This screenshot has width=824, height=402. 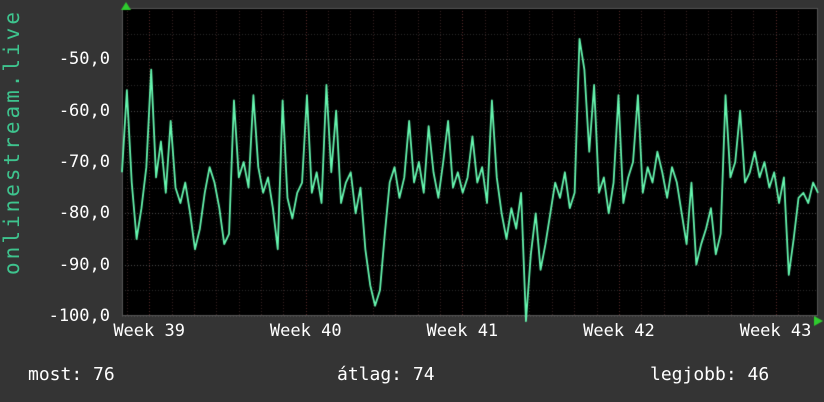 I want to click on x-tick-label: Week 39, so click(x=149, y=331).